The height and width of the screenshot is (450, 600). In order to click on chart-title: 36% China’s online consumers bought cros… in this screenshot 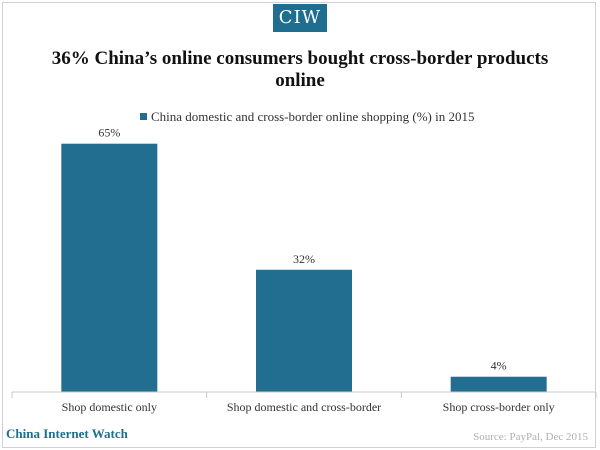, I will do `click(300, 69)`.